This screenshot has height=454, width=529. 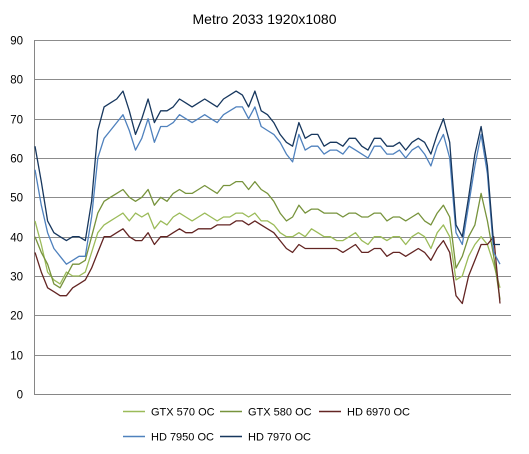 What do you see at coordinates (280, 413) in the screenshot?
I see `legend-label-1: GTX 580 OC` at bounding box center [280, 413].